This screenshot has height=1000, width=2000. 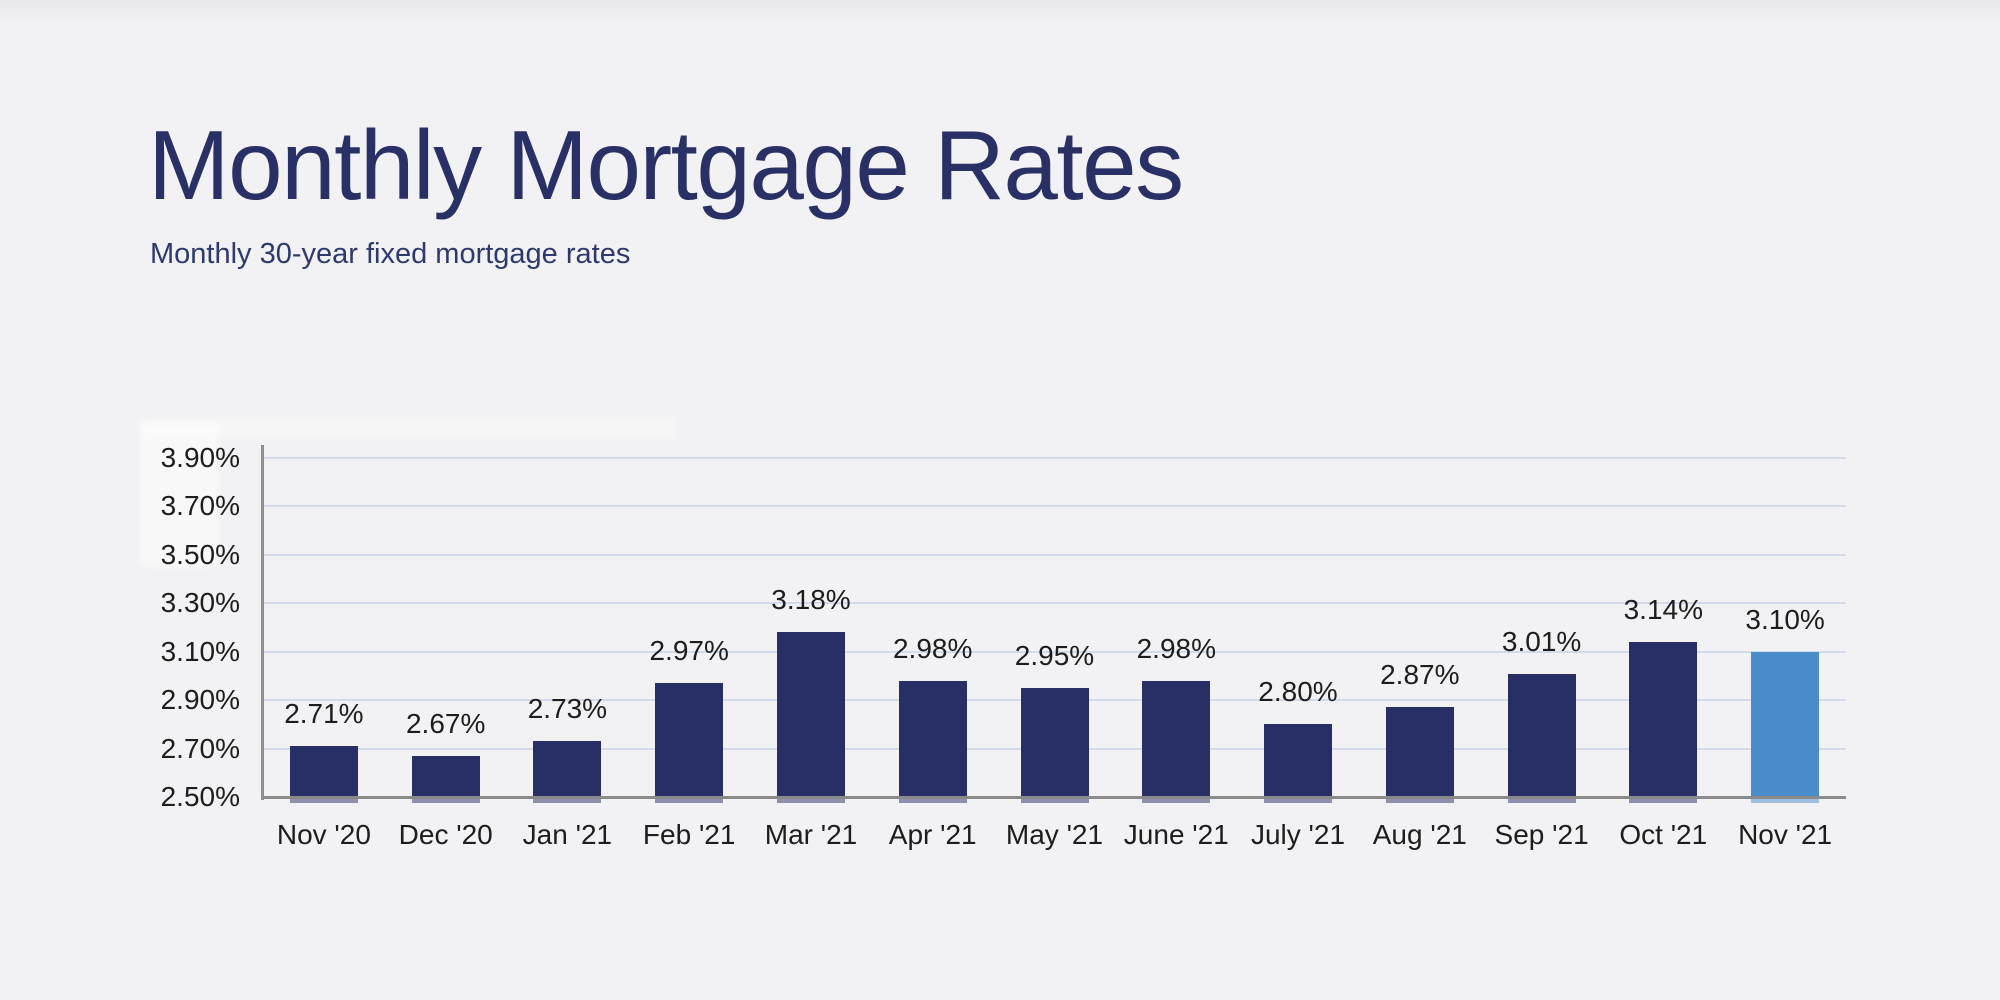 I want to click on bar-value-label: 3.18%, so click(x=811, y=600).